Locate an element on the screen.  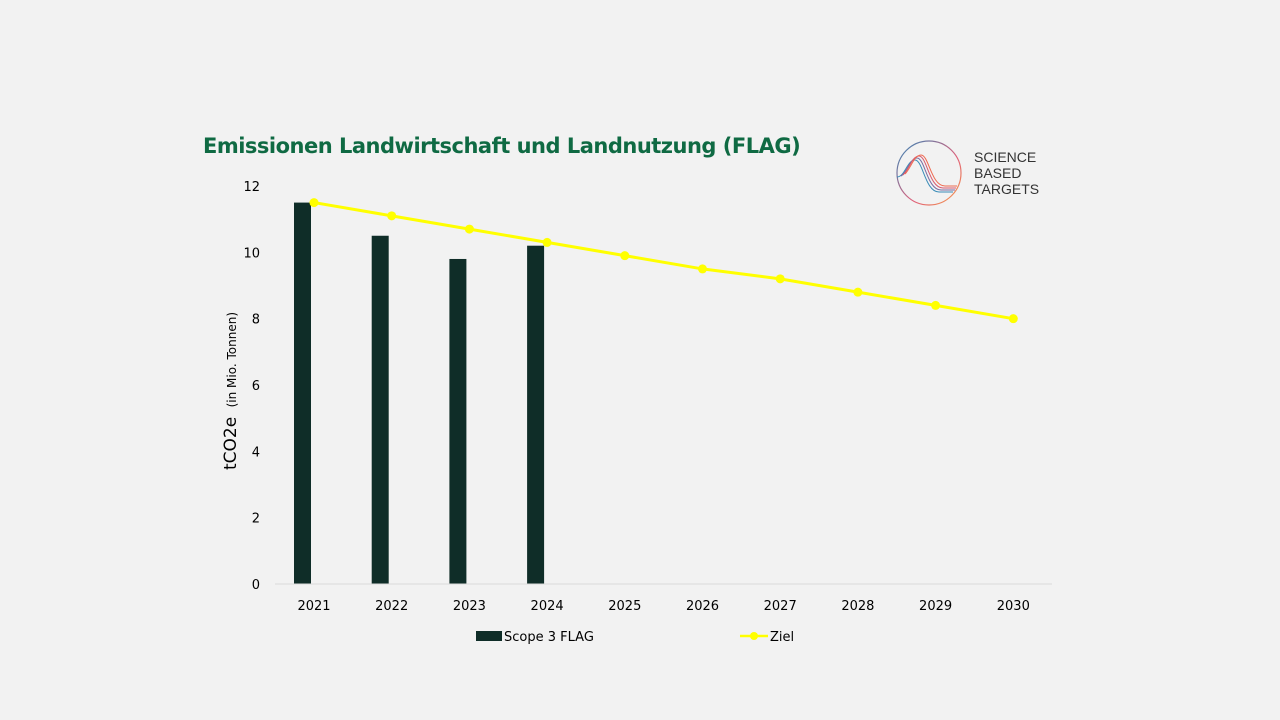
x-tick-label: 2025 is located at coordinates (624, 606).